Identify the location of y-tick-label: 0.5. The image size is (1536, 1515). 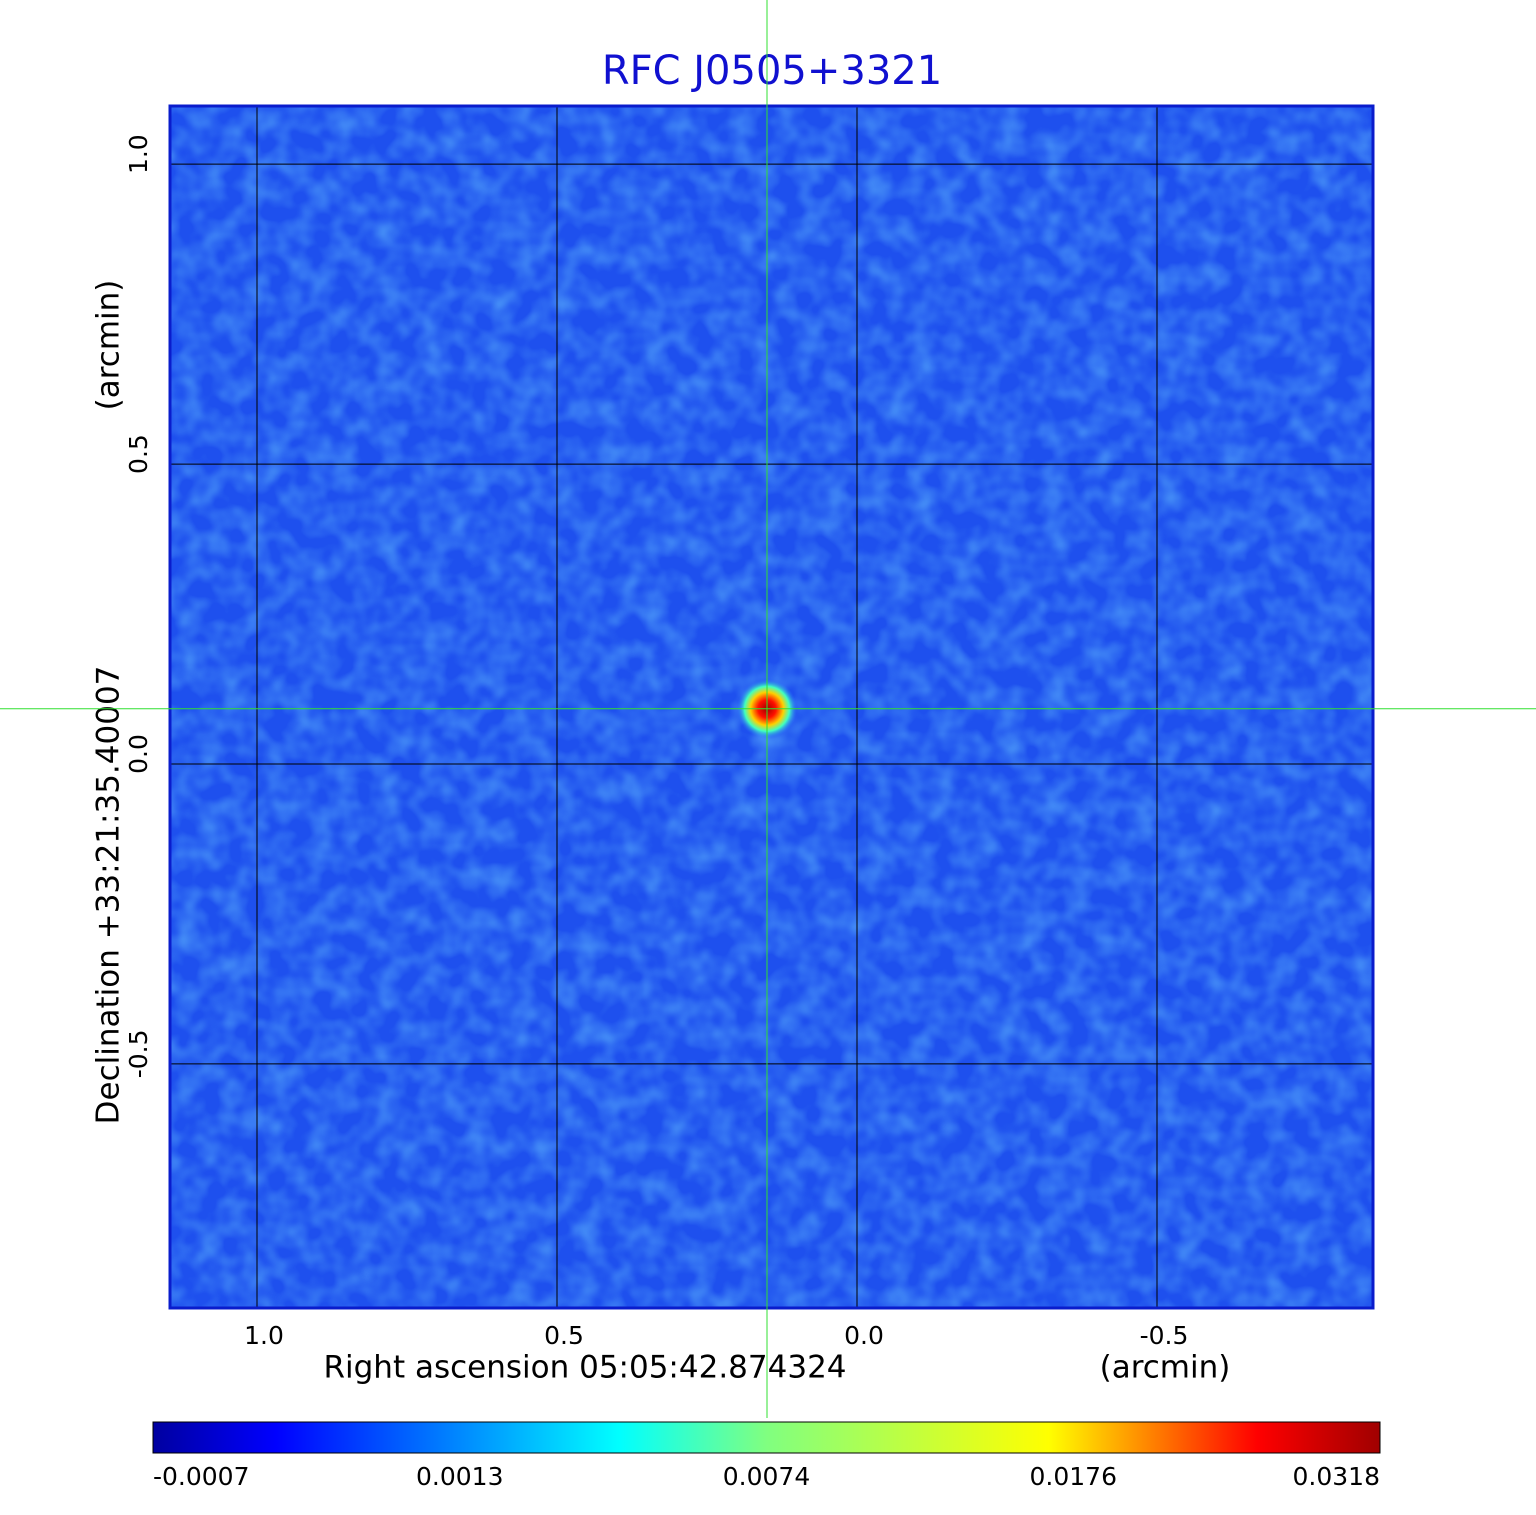
(138, 454).